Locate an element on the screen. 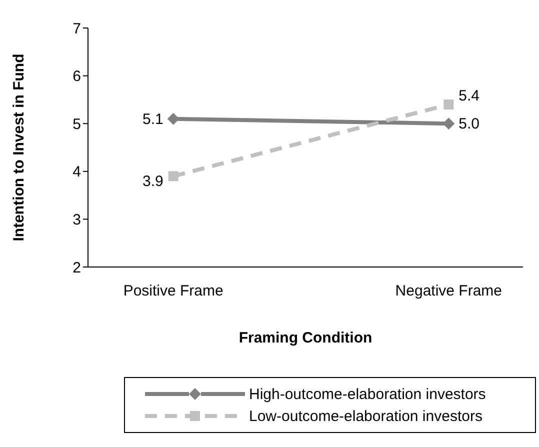 The width and height of the screenshot is (539, 447). y-tick-label: 3 is located at coordinates (76, 220).